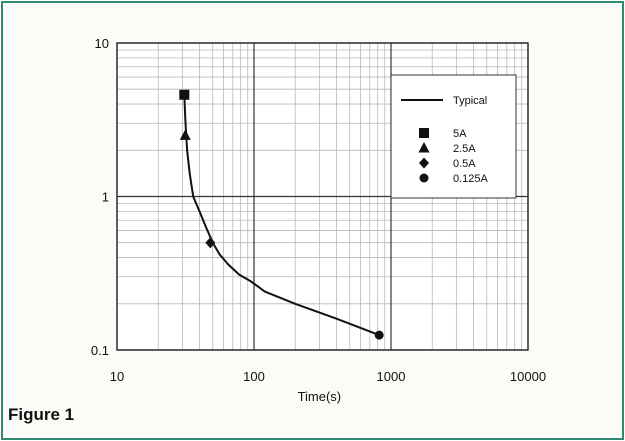 The width and height of the screenshot is (625, 441). I want to click on marker-5A, so click(184, 94).